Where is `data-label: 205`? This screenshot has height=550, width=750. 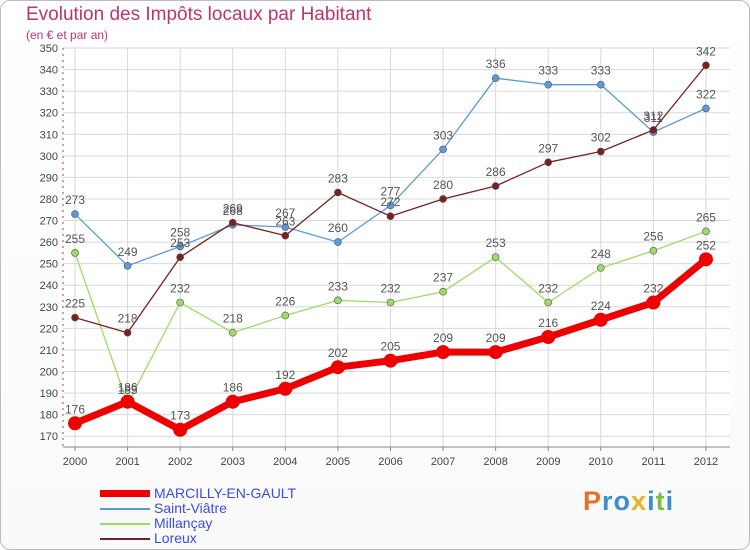
data-label: 205 is located at coordinates (390, 347).